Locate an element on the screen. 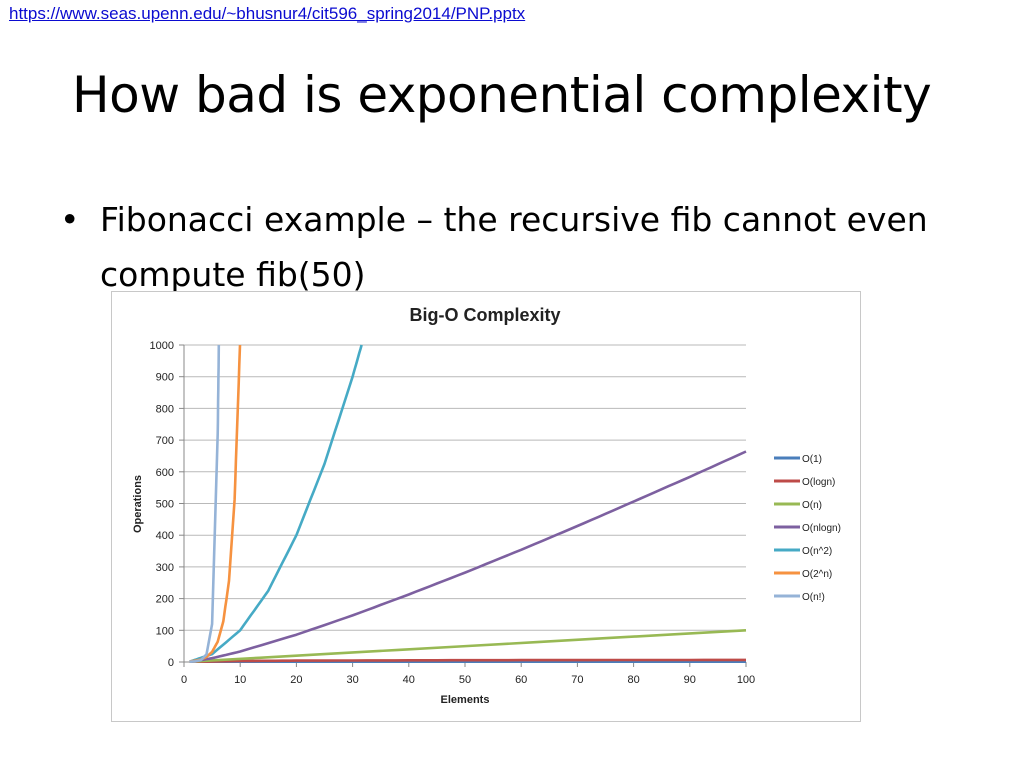 The image size is (1024, 768). y-tick-label: 300 is located at coordinates (165, 568).